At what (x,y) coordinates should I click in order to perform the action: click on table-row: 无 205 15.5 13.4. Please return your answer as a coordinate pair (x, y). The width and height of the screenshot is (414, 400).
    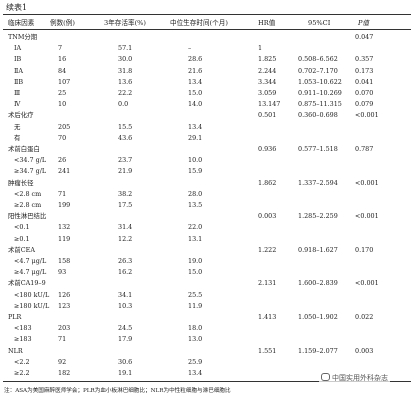
    Looking at the image, I should click on (207, 127).